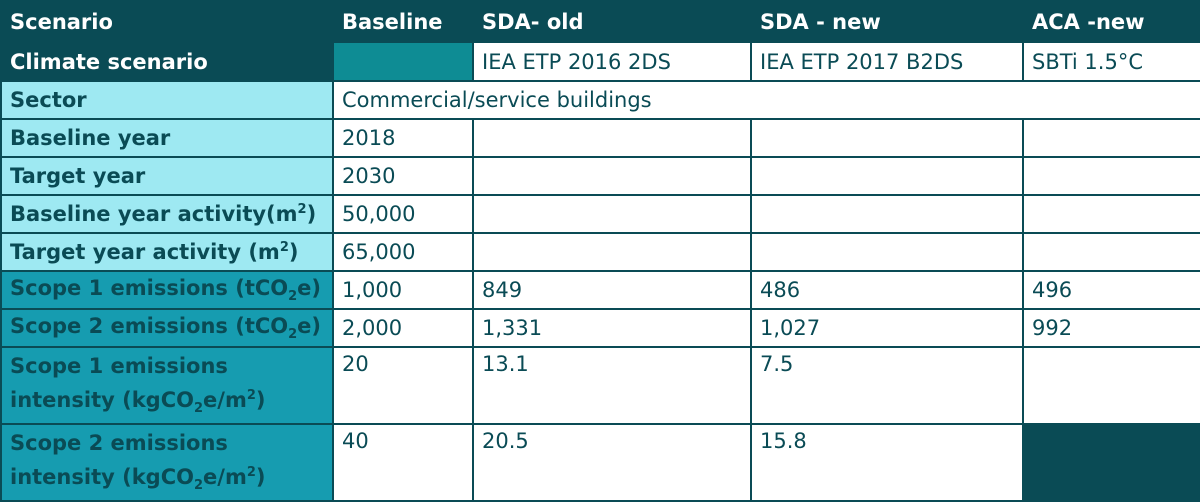 Image resolution: width=1200 pixels, height=502 pixels. I want to click on scope1-intensity-label: Scope 1 emissions intensity (kgCO2e/m2), so click(167, 385).